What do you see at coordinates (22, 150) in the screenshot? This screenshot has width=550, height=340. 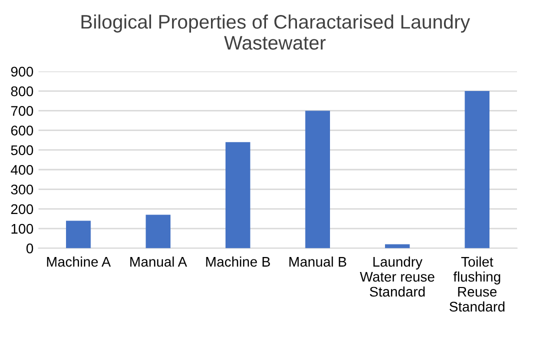 I see `y-tick-label: 500` at bounding box center [22, 150].